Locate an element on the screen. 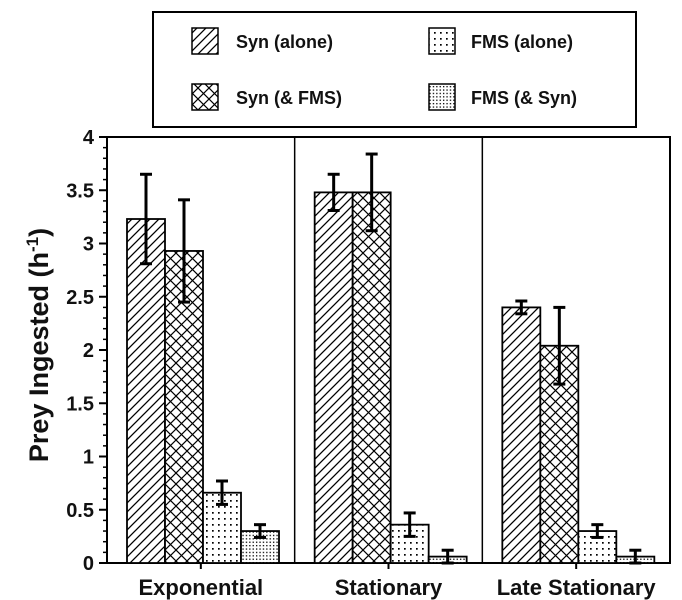  y-tick-label: 4 is located at coordinates (89, 138).